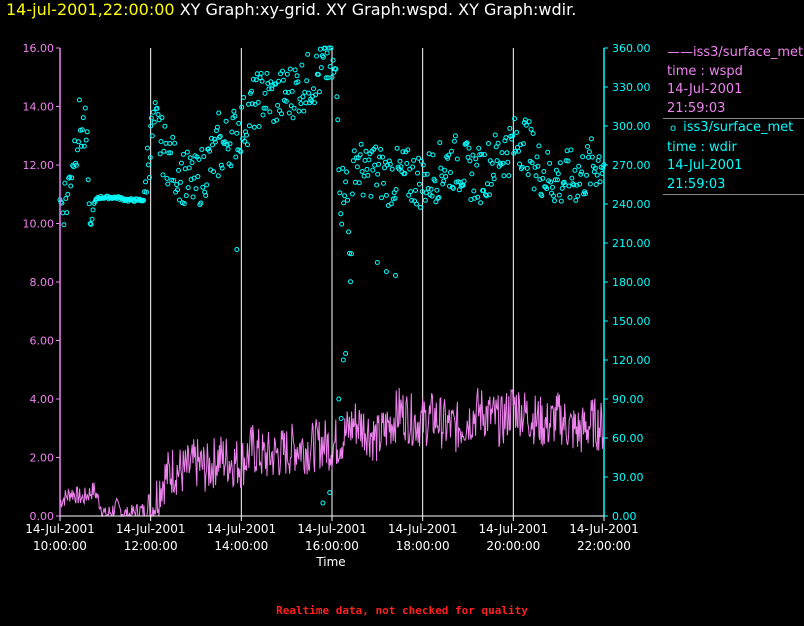 This screenshot has width=804, height=626. What do you see at coordinates (60, 529) in the screenshot?
I see `x-tick-date: 14-Jul-2001` at bounding box center [60, 529].